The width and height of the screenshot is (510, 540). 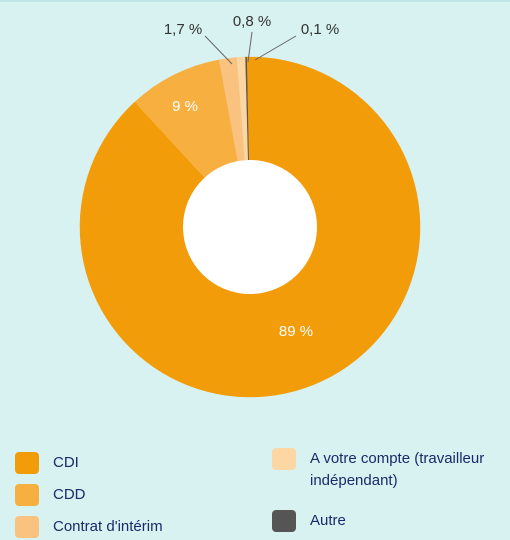 I want to click on legend-label: Autre, so click(x=328, y=520).